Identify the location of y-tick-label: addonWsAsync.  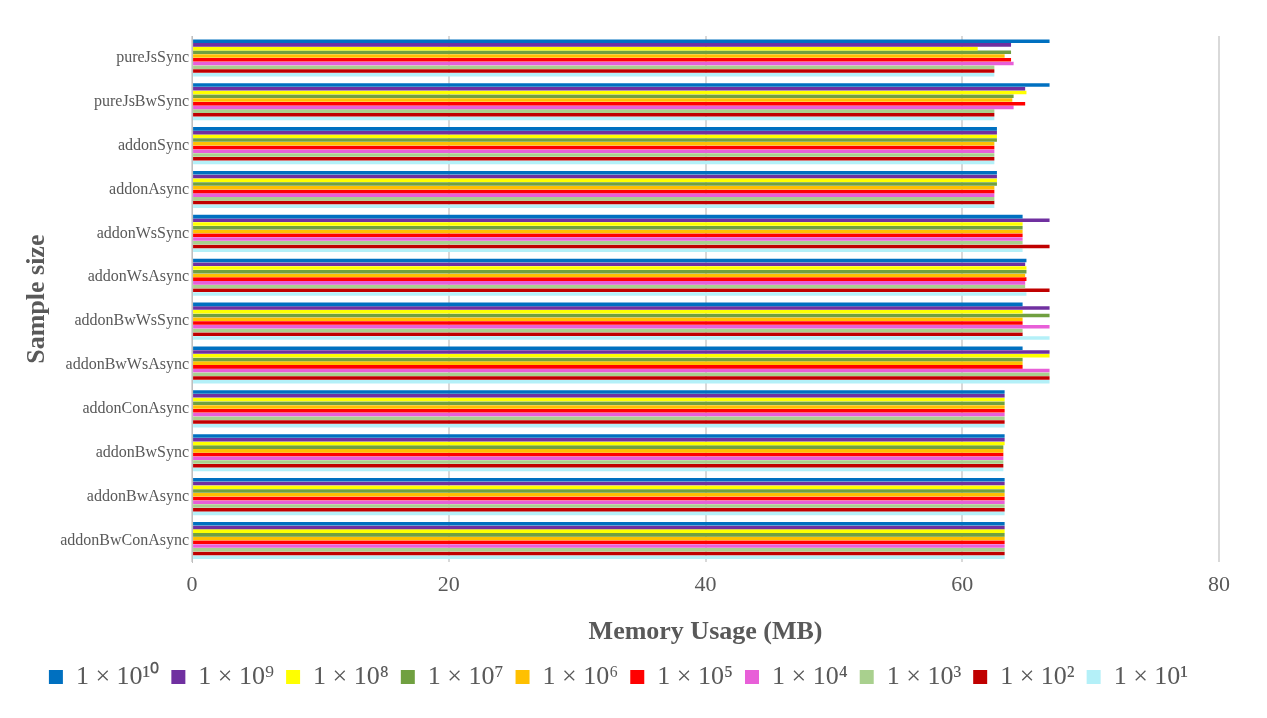
(138, 276).